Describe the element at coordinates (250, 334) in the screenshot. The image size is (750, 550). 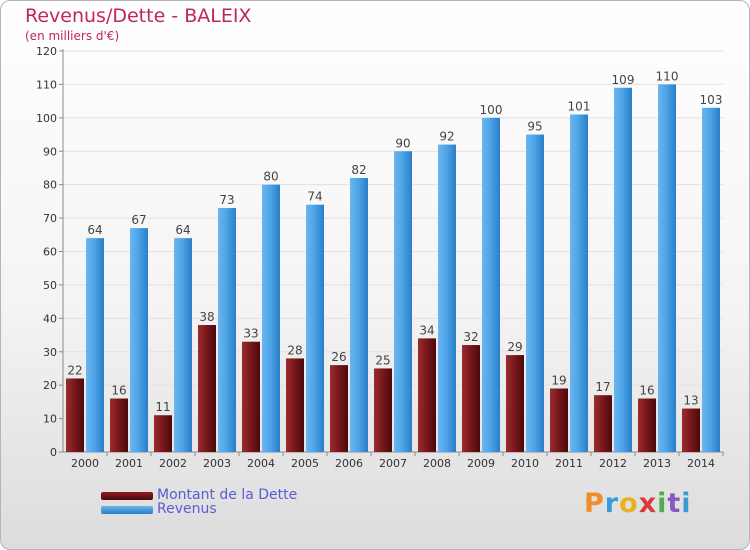
I see `data-label-debt: 33` at that location.